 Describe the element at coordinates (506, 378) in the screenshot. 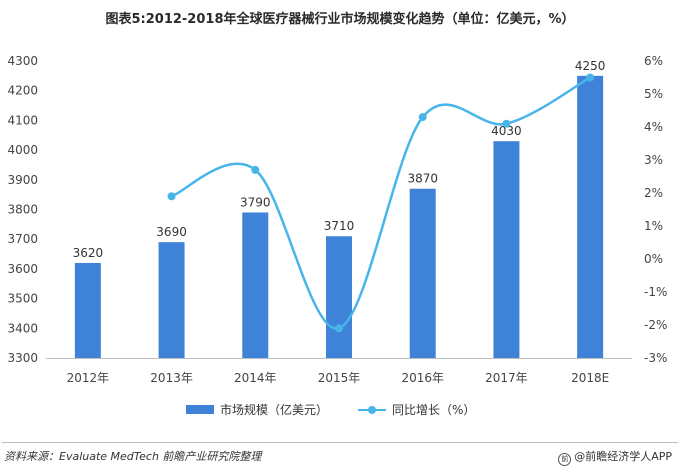

I see `x-axis-tick-label: 2017年` at that location.